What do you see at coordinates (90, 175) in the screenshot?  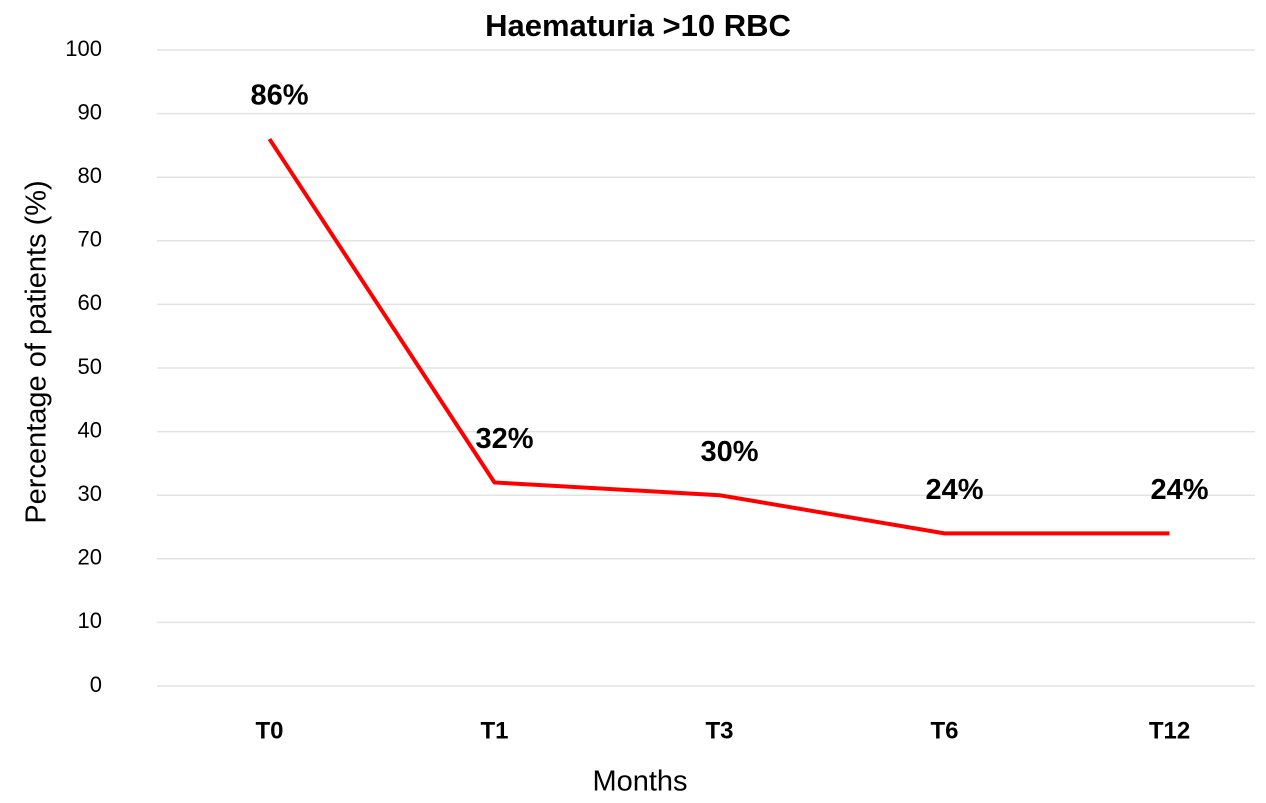 I see `y-tick-label: 80` at bounding box center [90, 175].